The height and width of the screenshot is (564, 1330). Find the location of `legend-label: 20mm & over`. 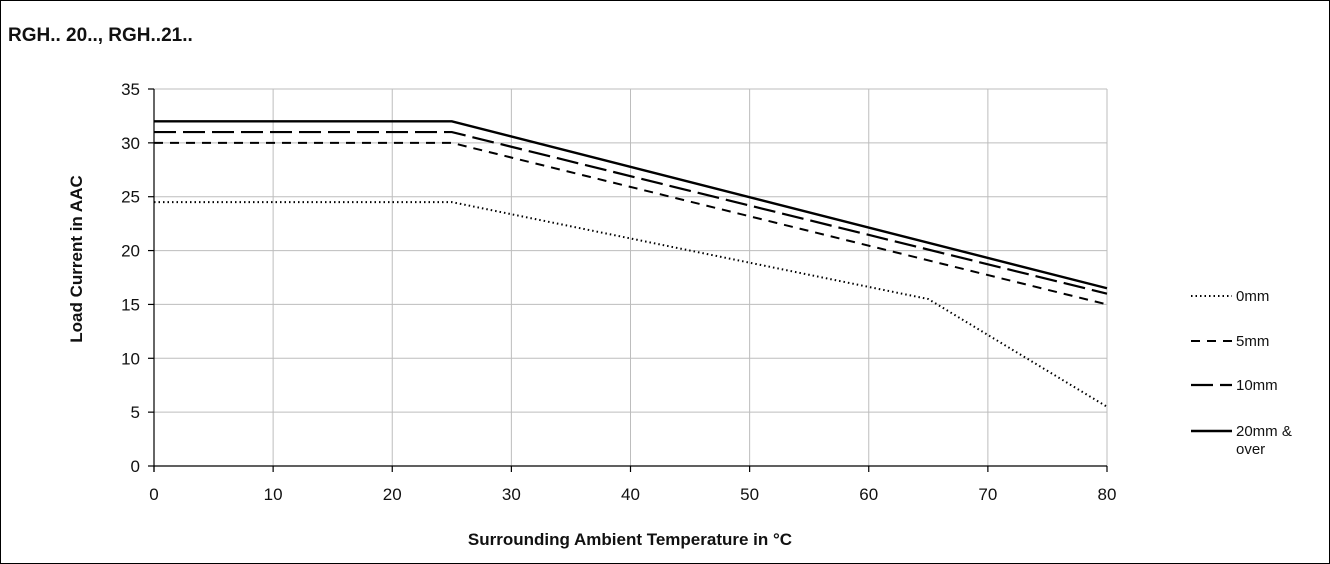

legend-label: 20mm & over is located at coordinates (1264, 440).